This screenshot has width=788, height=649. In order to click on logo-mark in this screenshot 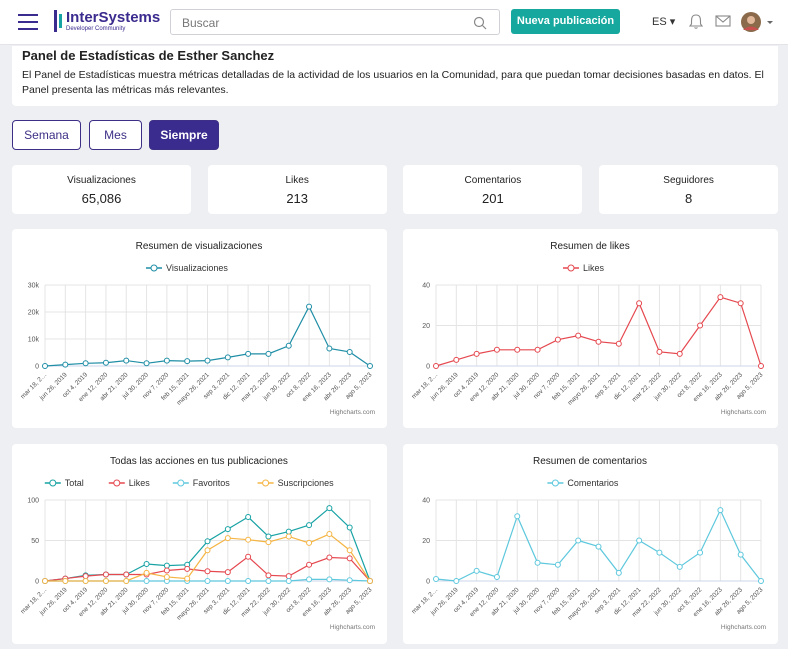, I will do `click(58, 21)`.